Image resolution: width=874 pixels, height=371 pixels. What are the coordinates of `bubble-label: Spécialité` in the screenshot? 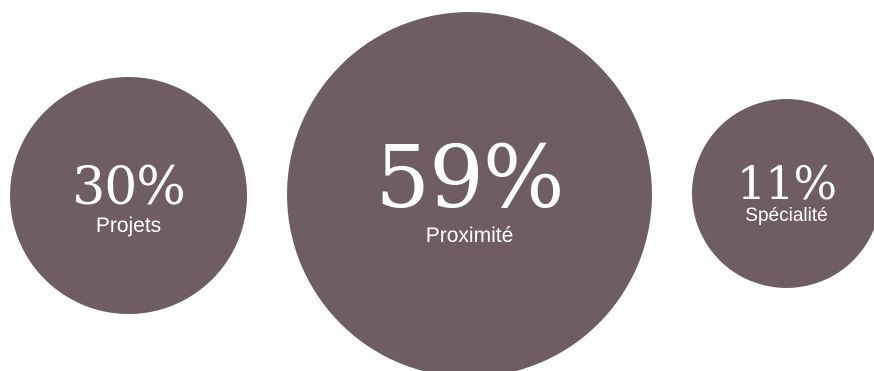 It's located at (786, 215).